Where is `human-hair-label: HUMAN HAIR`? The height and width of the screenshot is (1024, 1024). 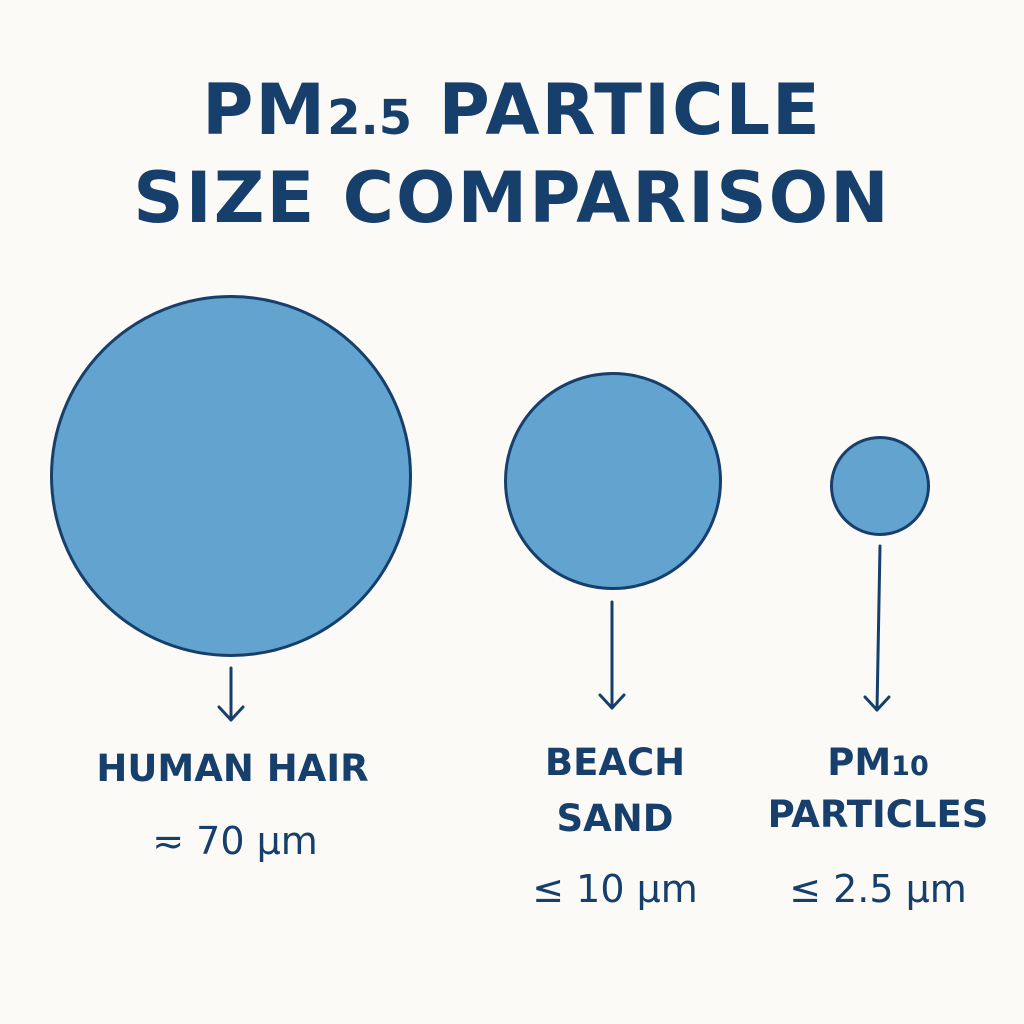
human-hair-label: HUMAN HAIR is located at coordinates (232, 768).